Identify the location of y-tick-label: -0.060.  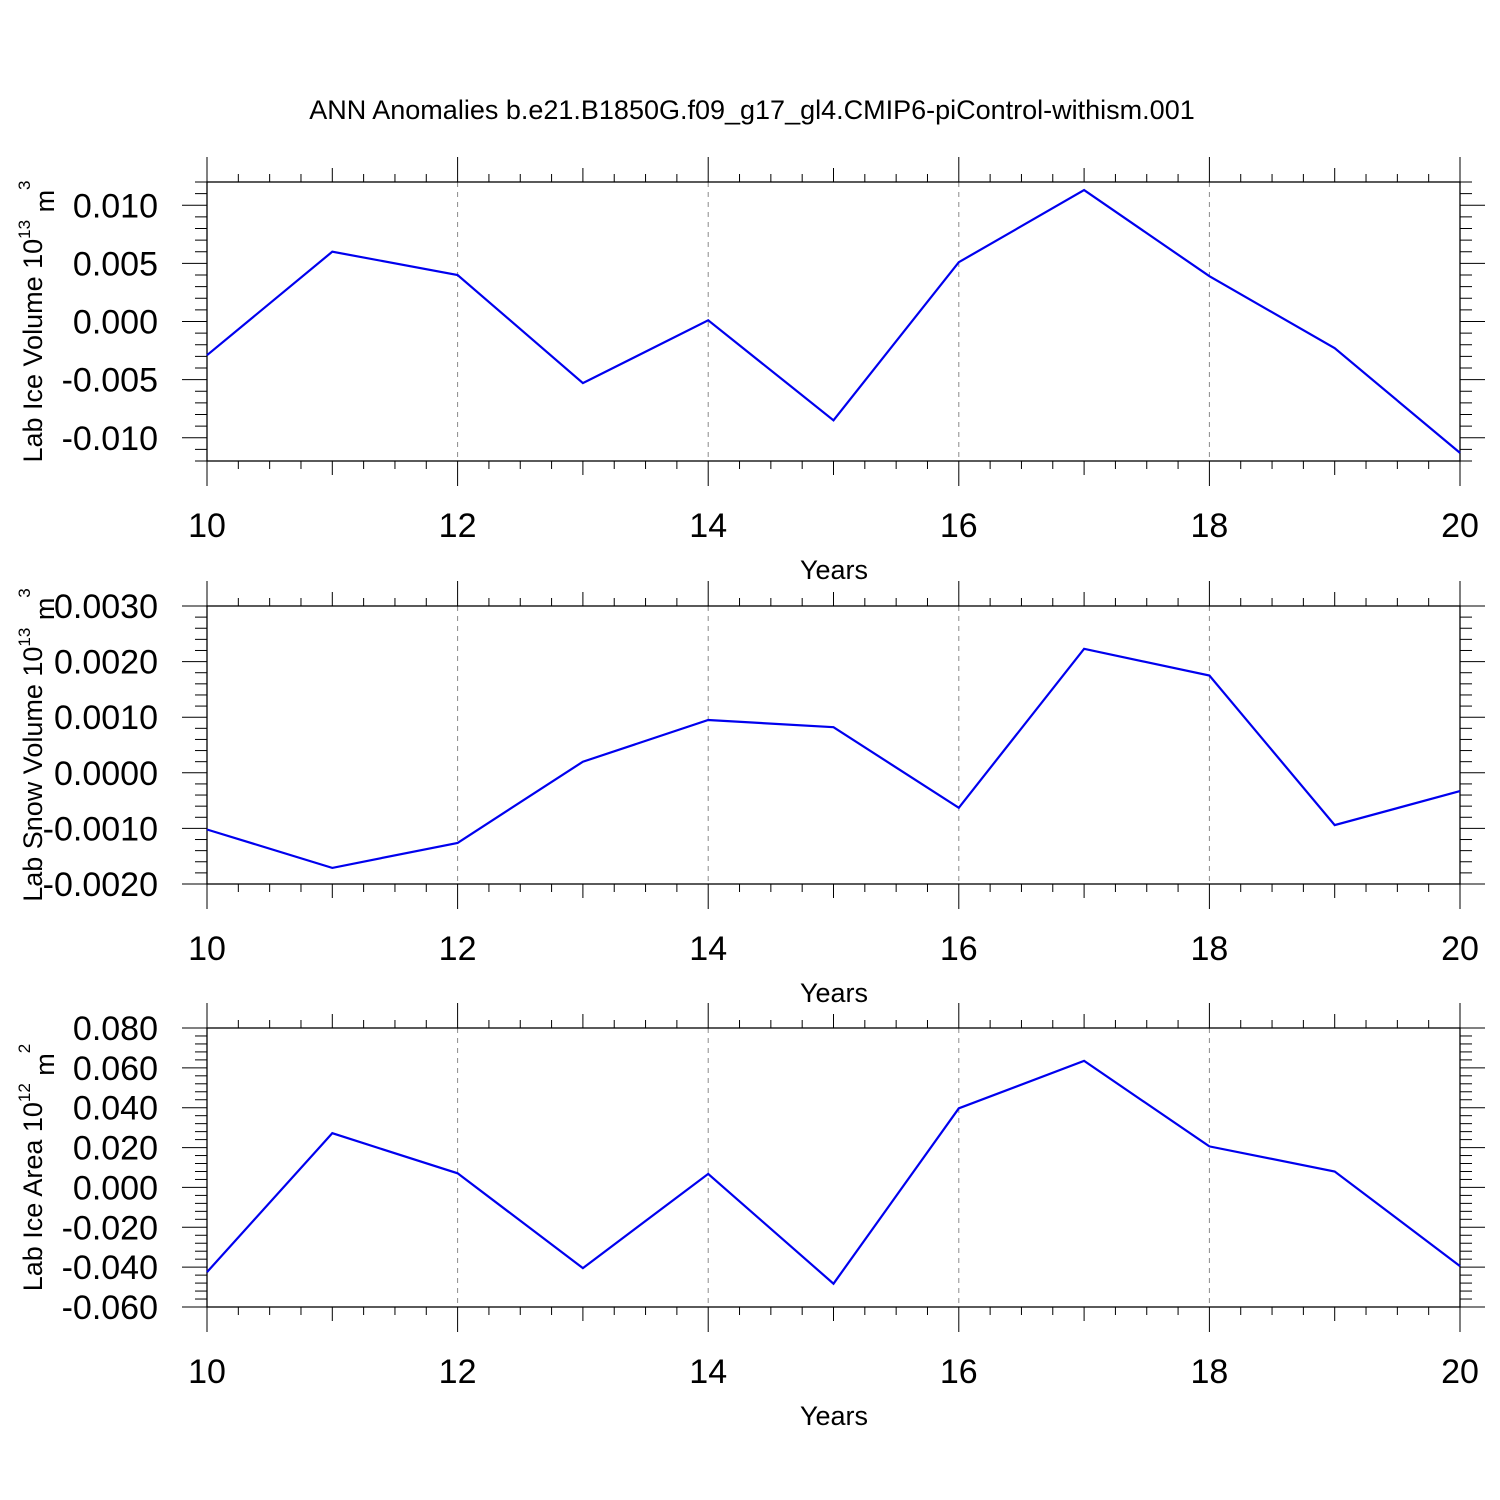
(110, 1308).